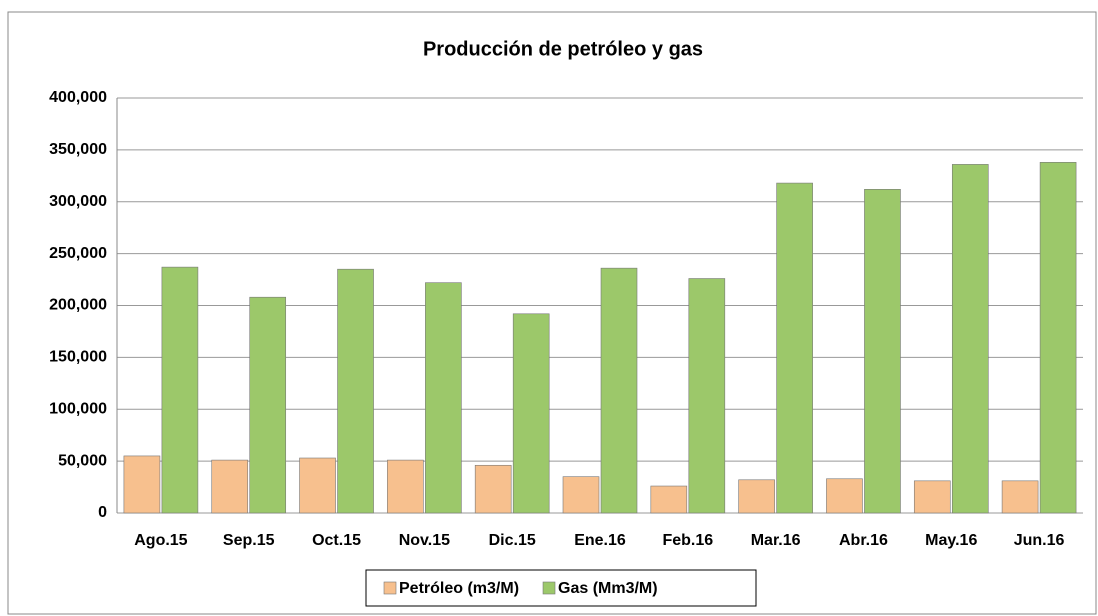  I want to click on legend-label: Petróleo (m3/M), so click(459, 588).